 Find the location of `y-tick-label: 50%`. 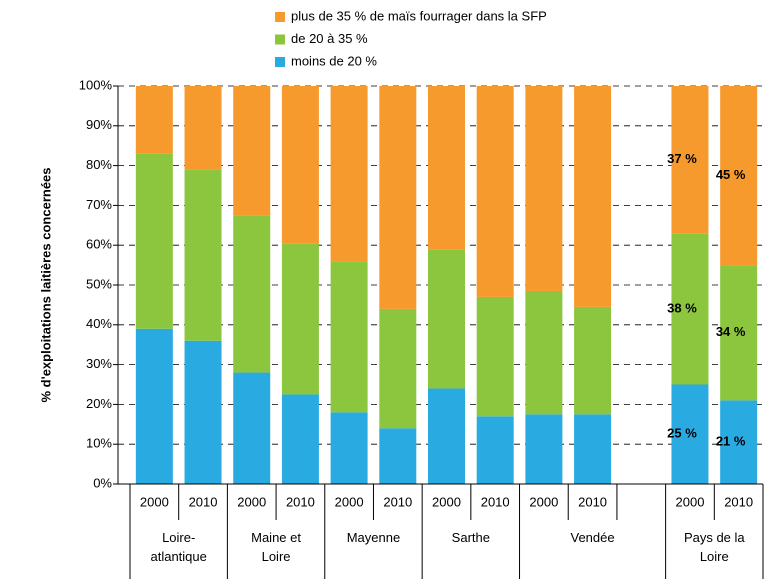

y-tick-label: 50% is located at coordinates (99, 283).